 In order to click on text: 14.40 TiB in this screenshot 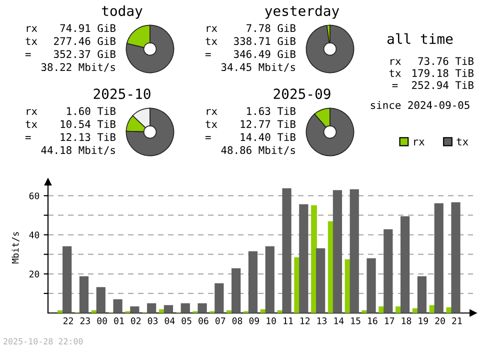, I will do `click(268, 137)`.